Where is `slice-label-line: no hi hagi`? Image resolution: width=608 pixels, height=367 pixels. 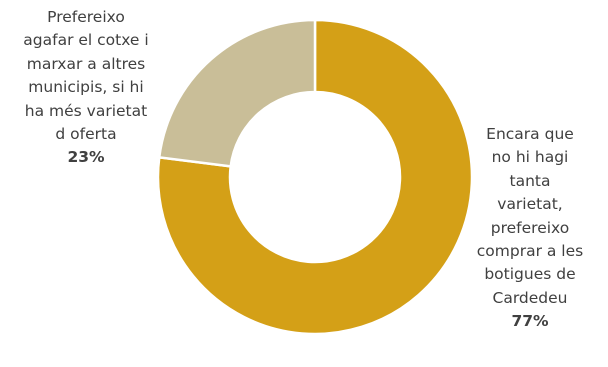 slice-label-line: no hi hagi is located at coordinates (530, 157).